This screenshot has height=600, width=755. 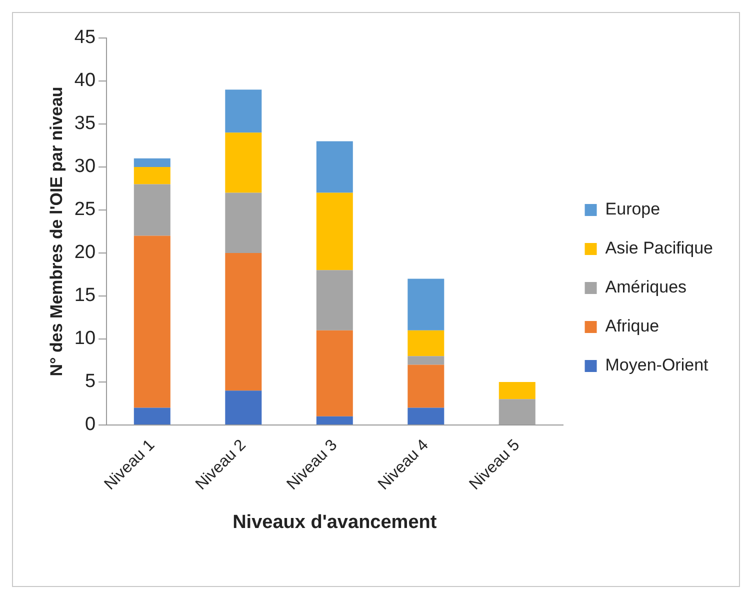 I want to click on y-tick-label: 35, so click(x=85, y=123).